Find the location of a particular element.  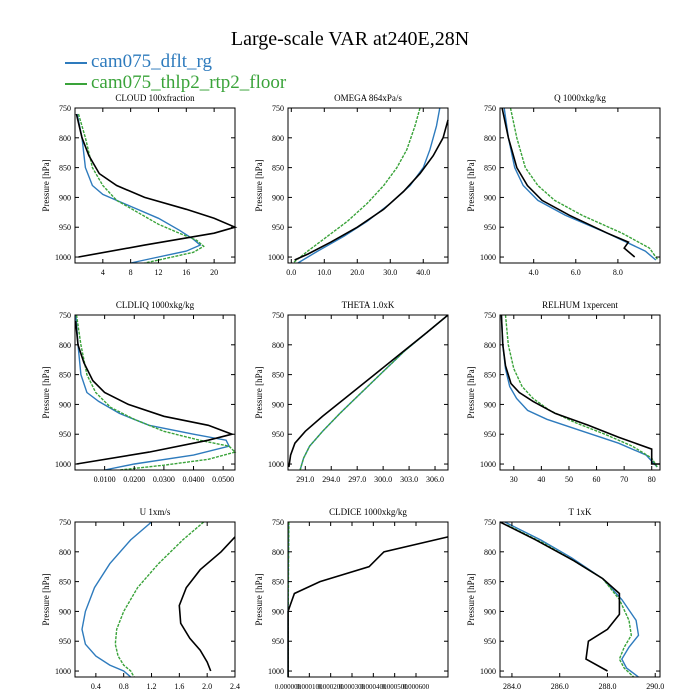

panel-title: U 1xm/s is located at coordinates (155, 512).